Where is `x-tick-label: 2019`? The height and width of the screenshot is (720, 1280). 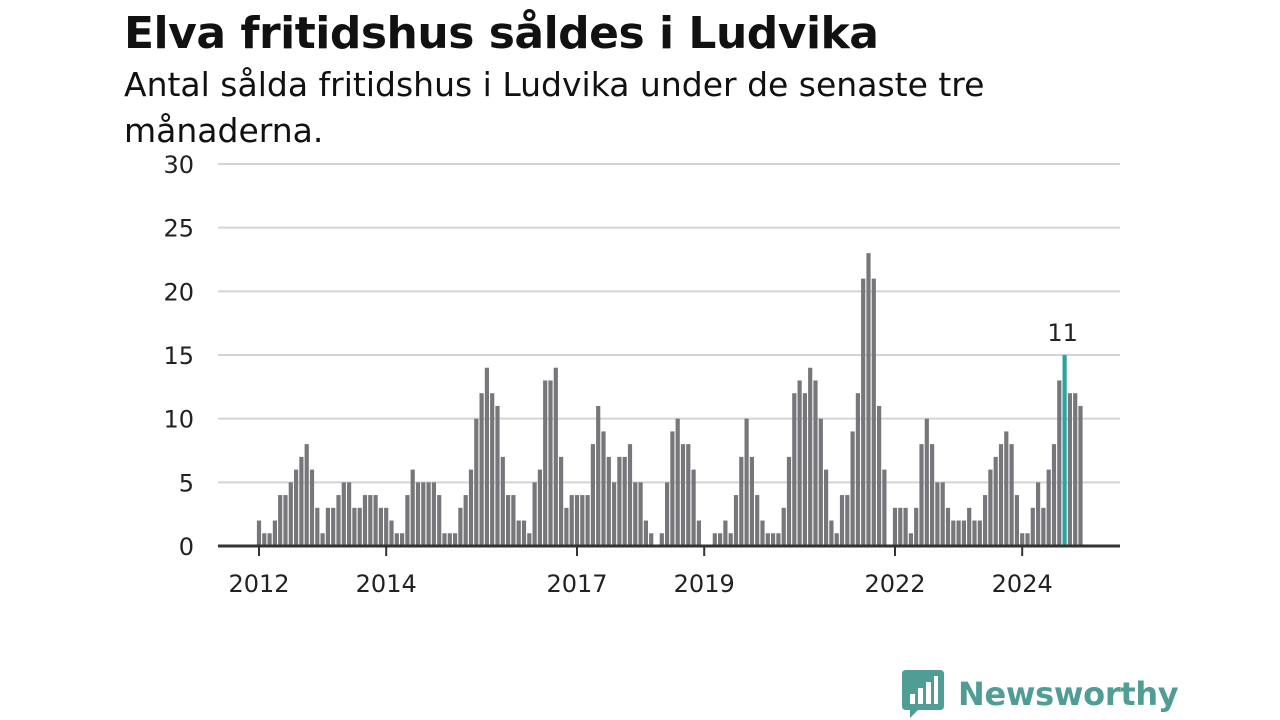
x-tick-label: 2019 is located at coordinates (704, 584).